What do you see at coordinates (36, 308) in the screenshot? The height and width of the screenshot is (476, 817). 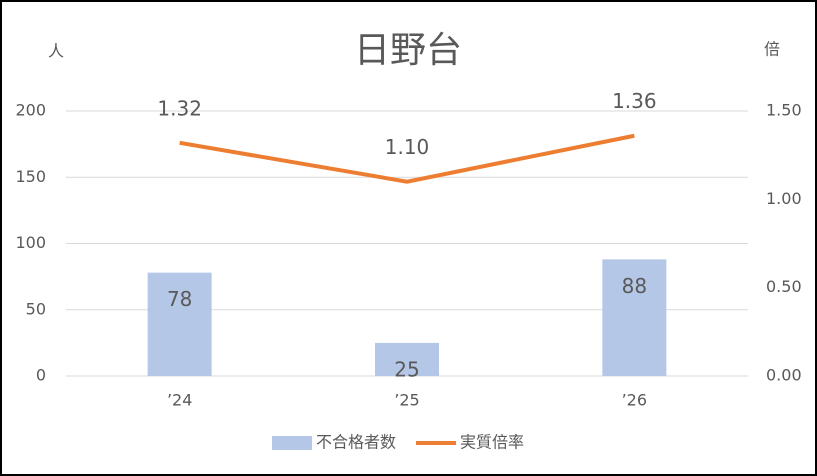 I see `y-tick-label: 50` at bounding box center [36, 308].